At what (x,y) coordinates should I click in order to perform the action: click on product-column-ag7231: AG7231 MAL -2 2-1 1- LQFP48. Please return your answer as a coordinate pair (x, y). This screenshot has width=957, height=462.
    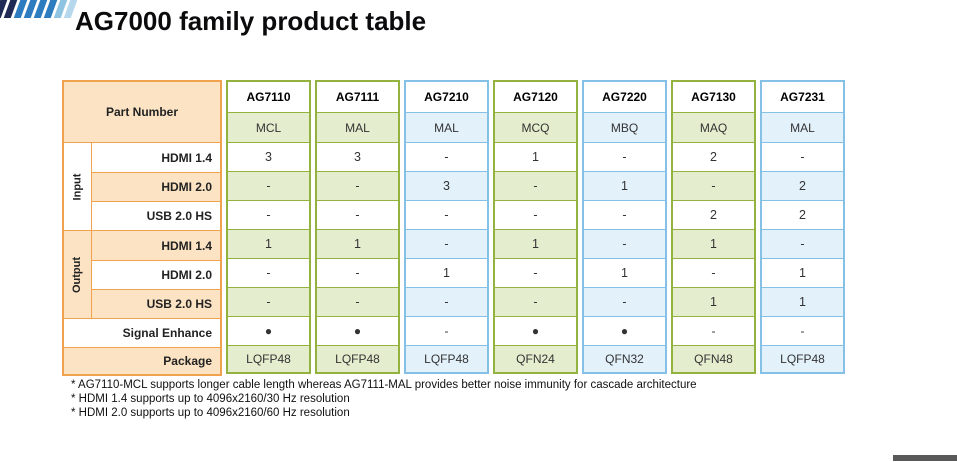
    Looking at the image, I should click on (802, 227).